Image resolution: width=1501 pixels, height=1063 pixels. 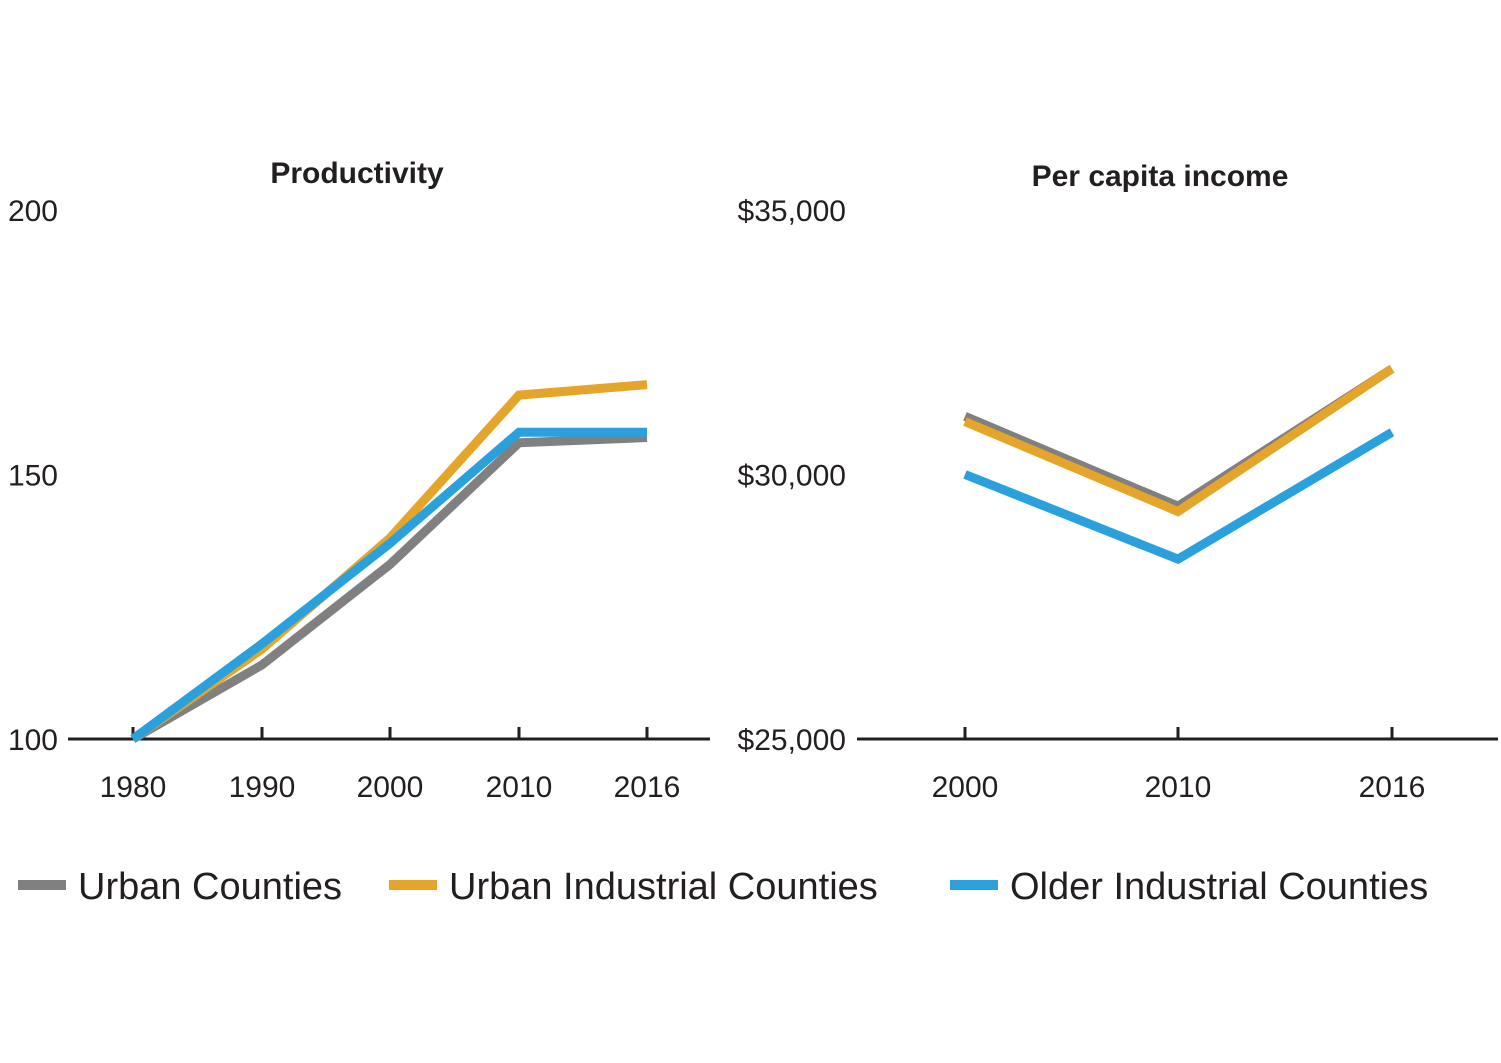 What do you see at coordinates (413, 885) in the screenshot?
I see `legend-swatch-urban-industrial` at bounding box center [413, 885].